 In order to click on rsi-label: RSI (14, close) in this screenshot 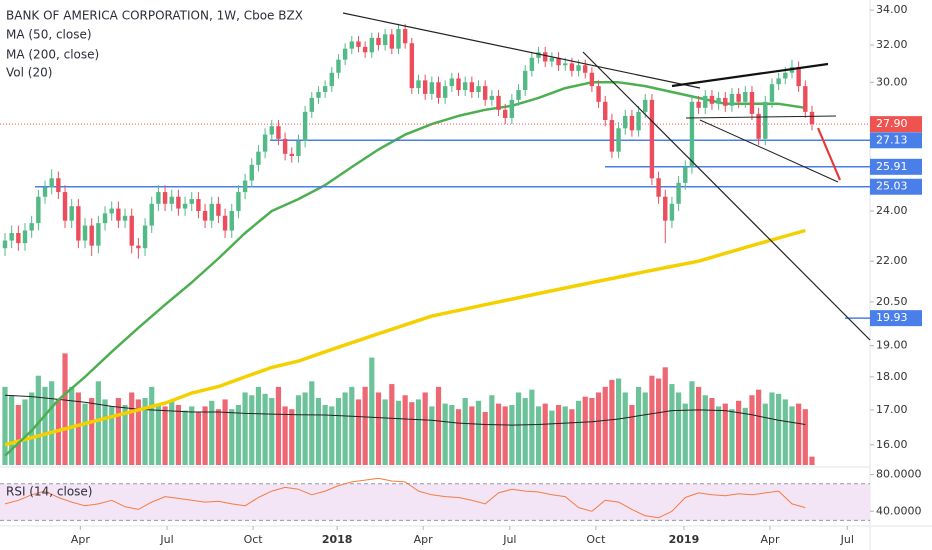, I will do `click(49, 492)`.